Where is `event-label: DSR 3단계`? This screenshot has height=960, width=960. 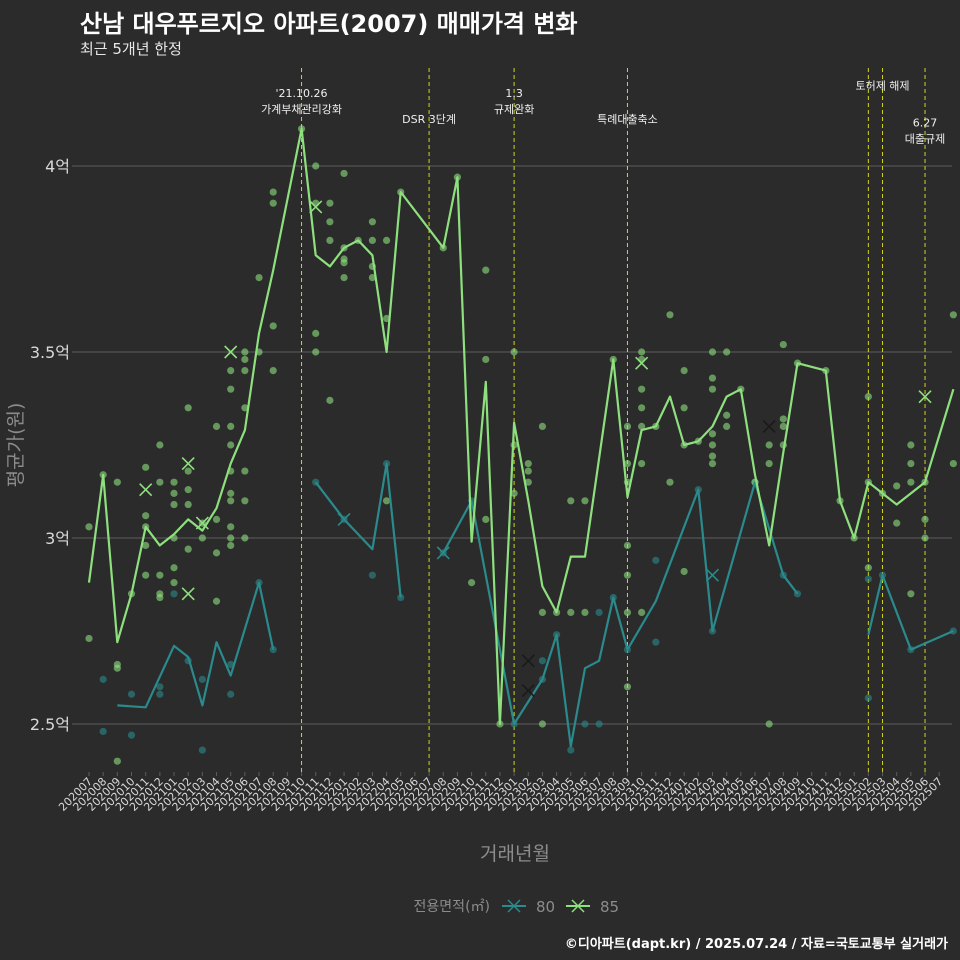 event-label: DSR 3단계 is located at coordinates (429, 119).